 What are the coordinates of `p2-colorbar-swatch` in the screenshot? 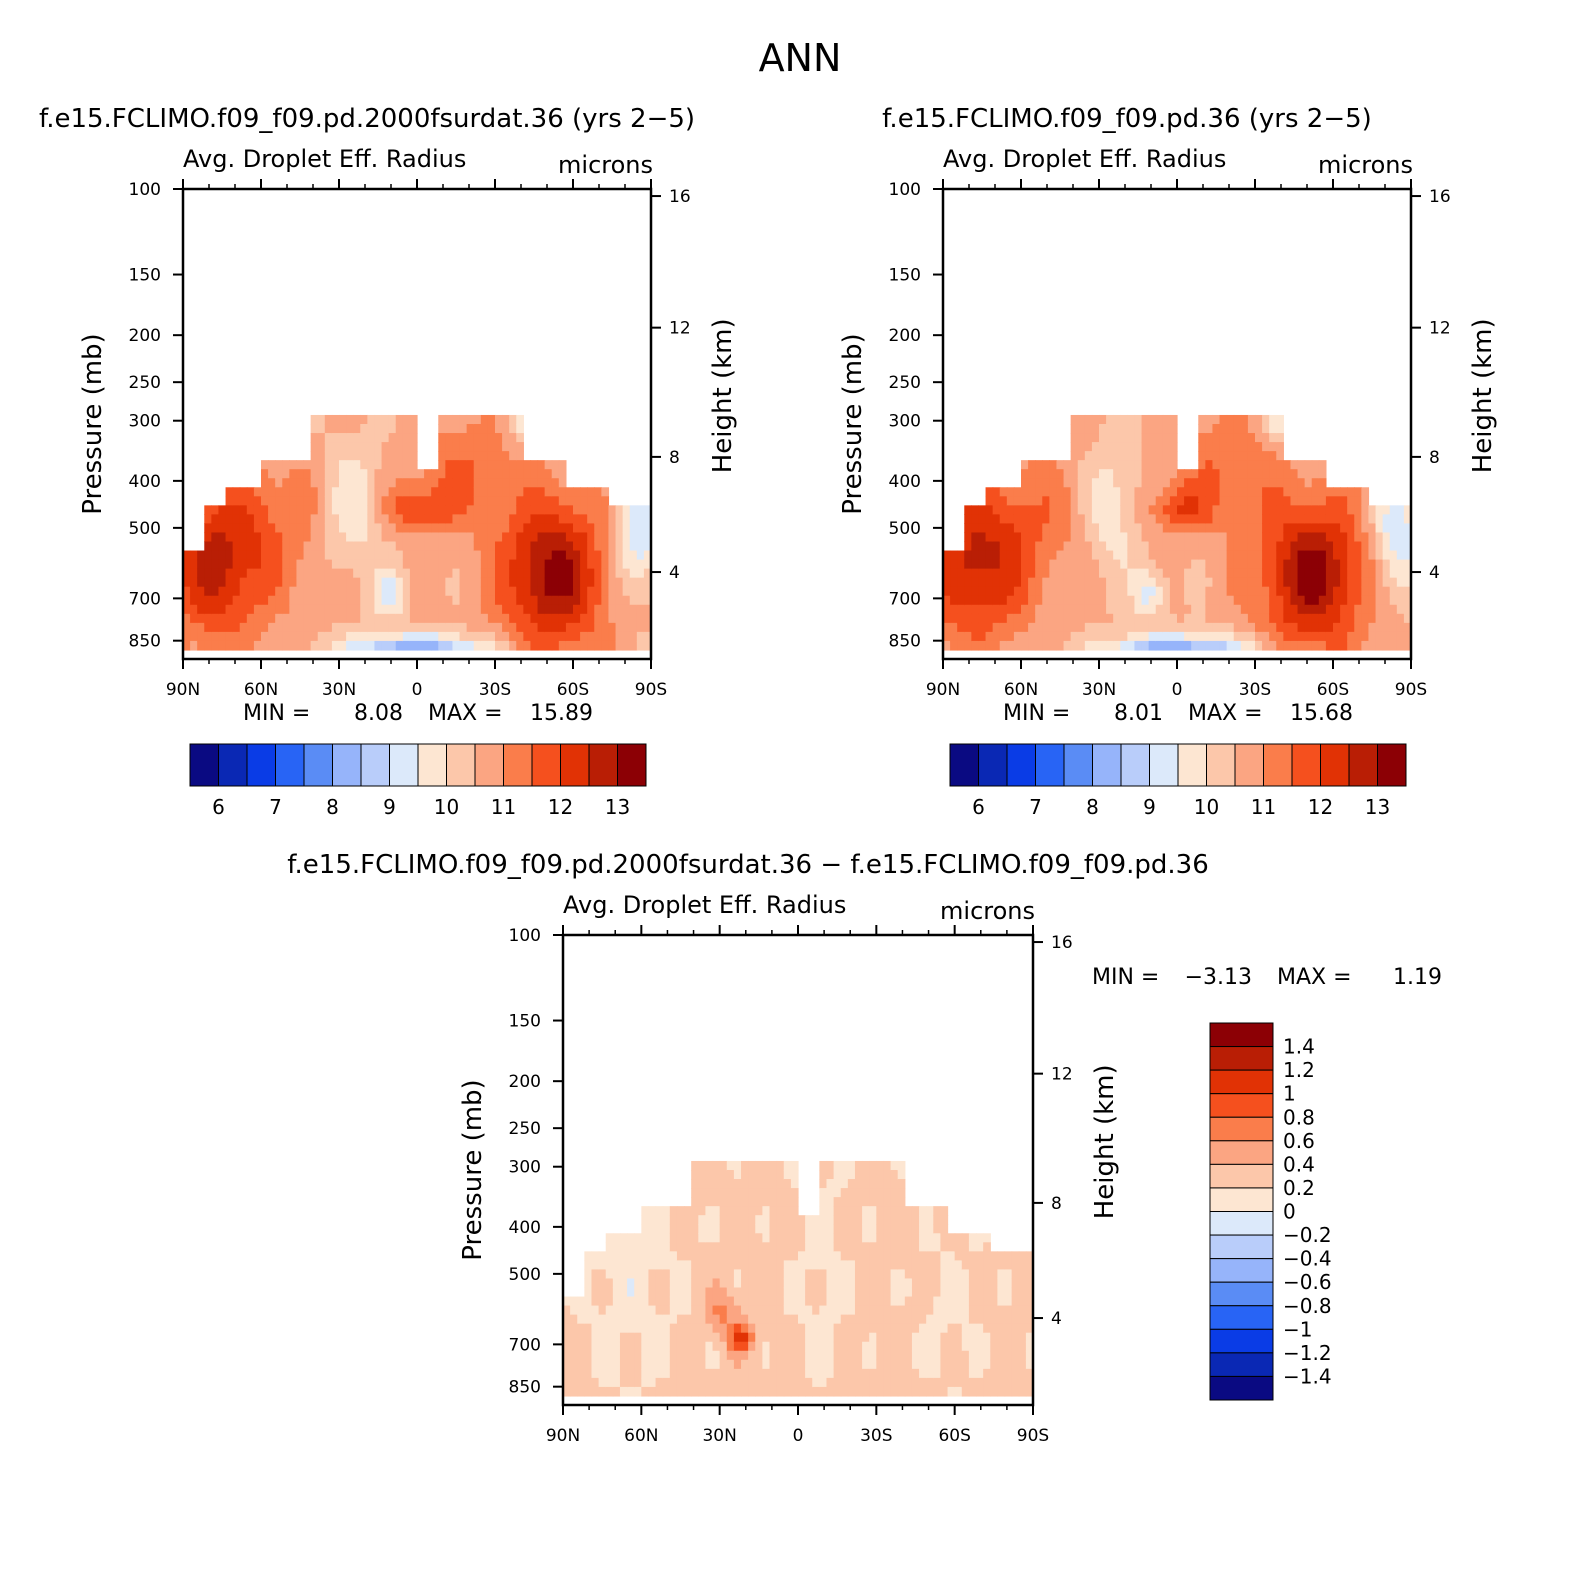 It's located at (1107, 765).